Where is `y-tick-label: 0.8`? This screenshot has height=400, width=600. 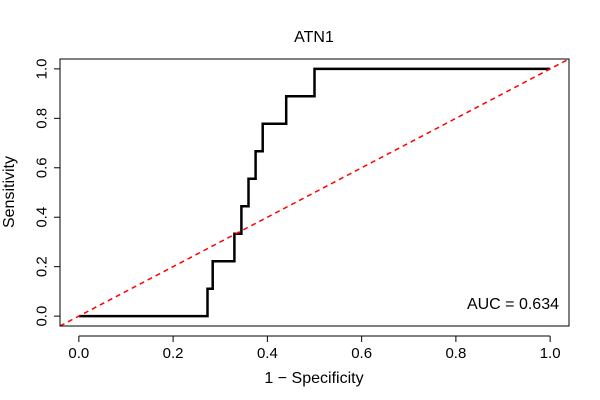 y-tick-label: 0.8 is located at coordinates (42, 118).